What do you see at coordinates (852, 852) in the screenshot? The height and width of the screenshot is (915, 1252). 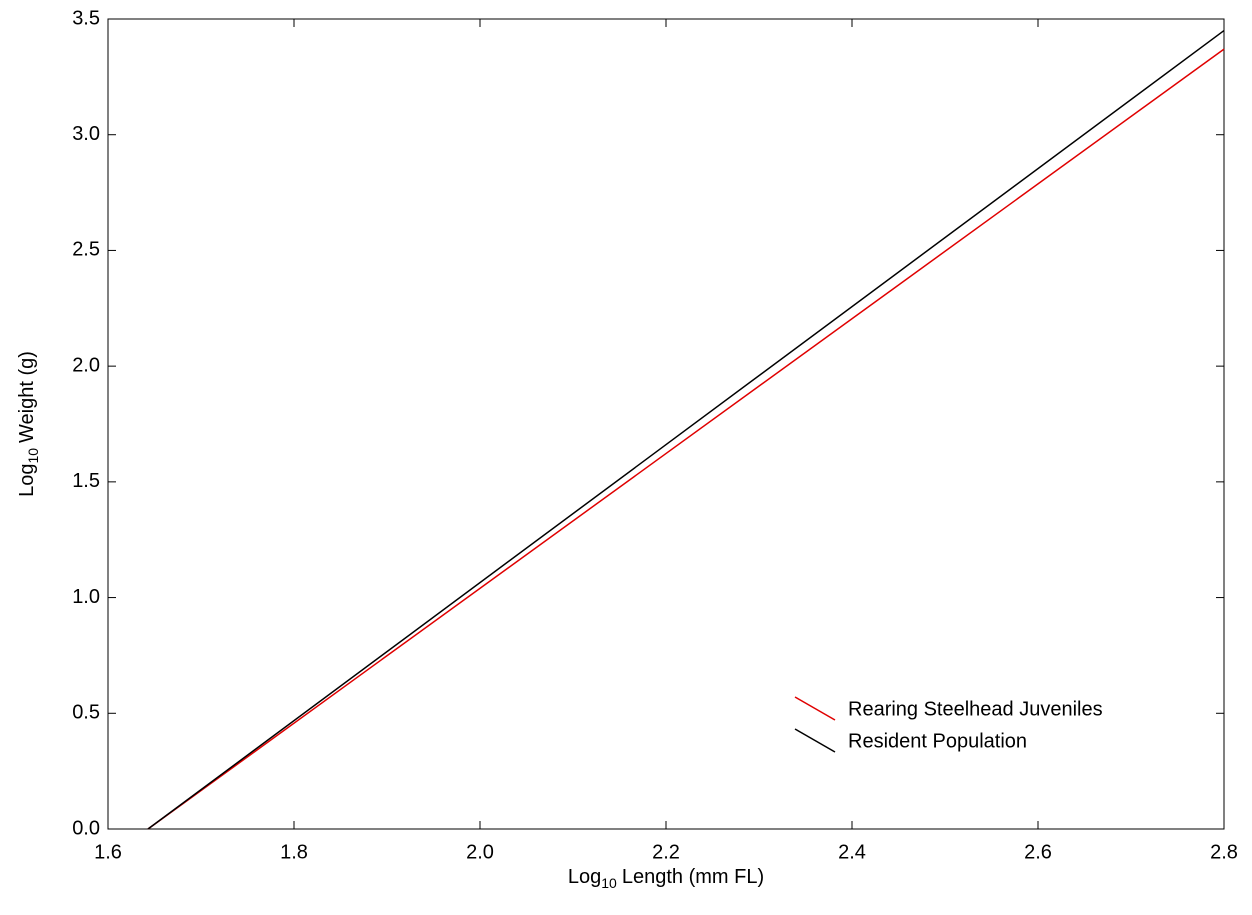 I see `x-tick-label: 2.4` at bounding box center [852, 852].